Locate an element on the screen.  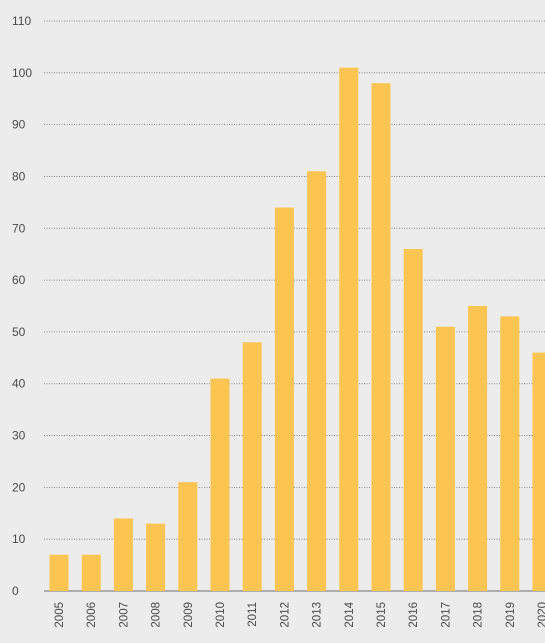
y-tick-label: 90 is located at coordinates (19, 125).